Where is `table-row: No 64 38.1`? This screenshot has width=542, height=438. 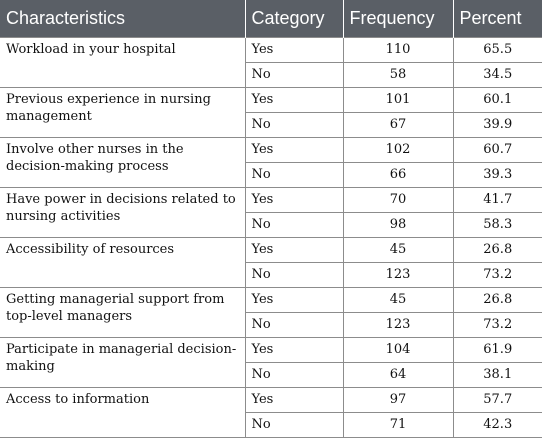 table-row: No 64 38.1 is located at coordinates (271, 375).